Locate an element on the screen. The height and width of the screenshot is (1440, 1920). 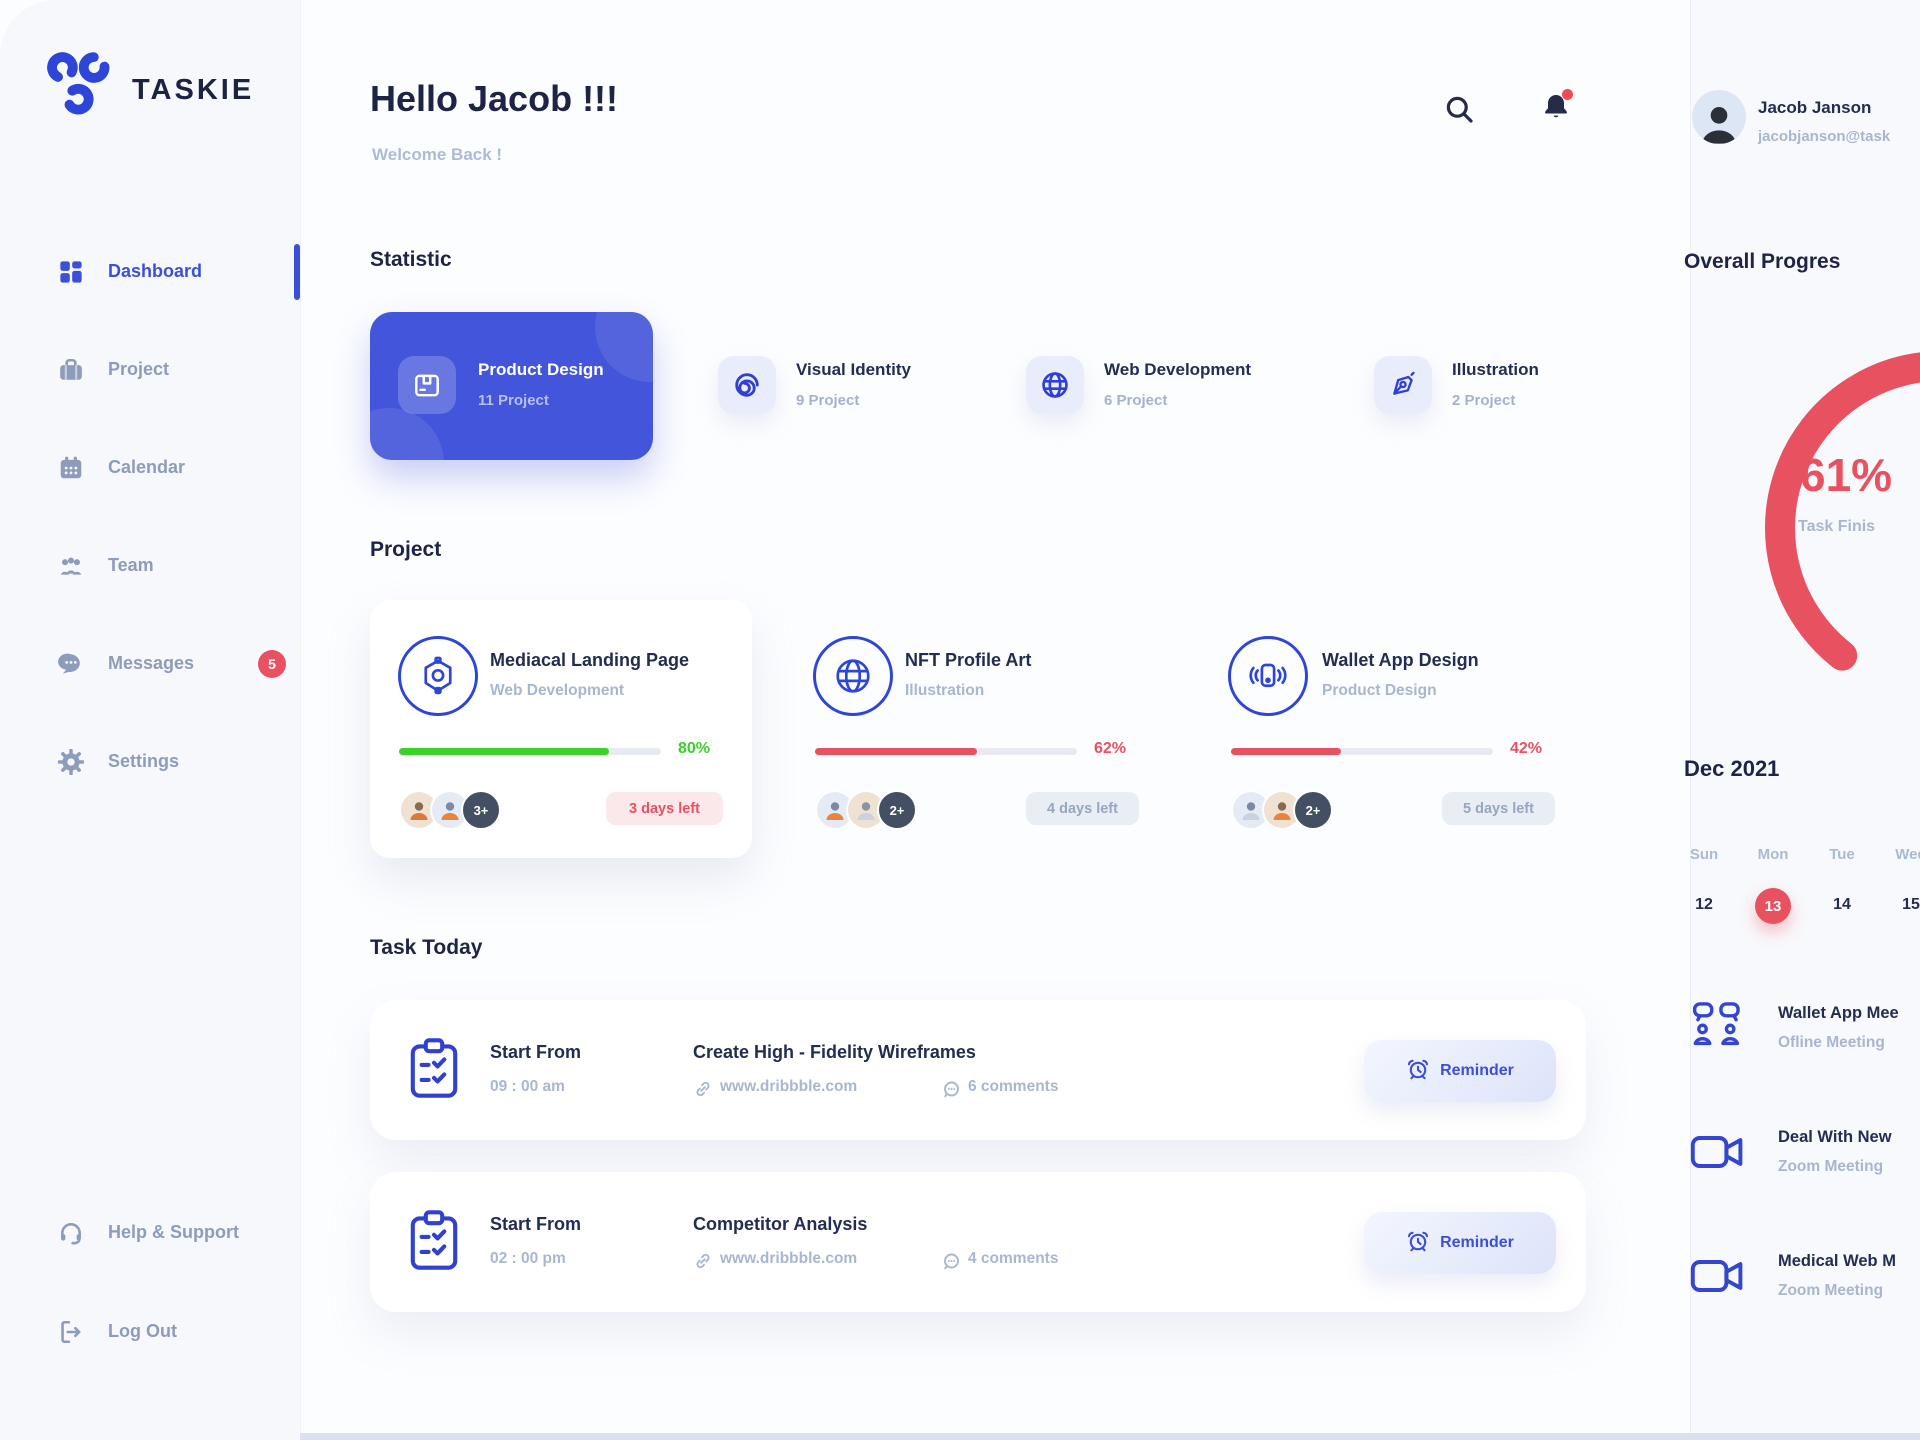
stat-card-label: Illustration is located at coordinates (1495, 369).